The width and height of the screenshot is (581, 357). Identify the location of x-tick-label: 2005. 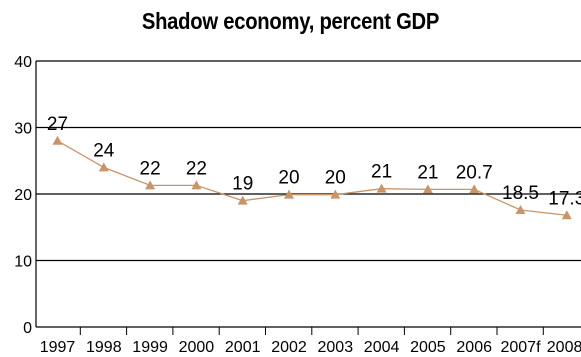
(428, 347).